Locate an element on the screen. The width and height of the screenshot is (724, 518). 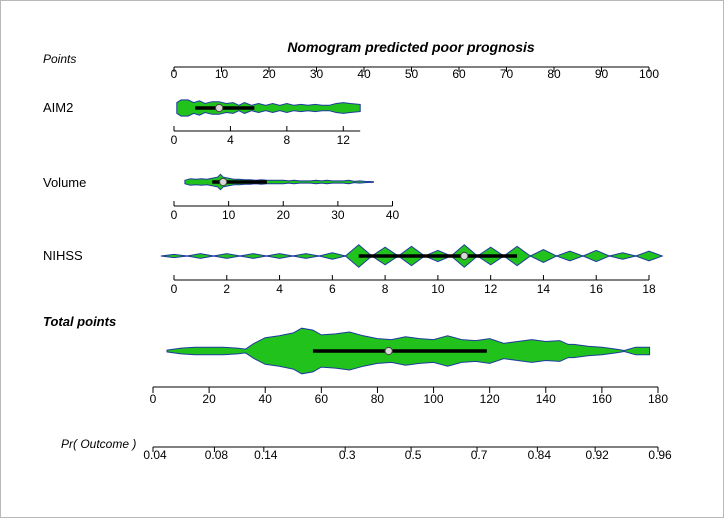
volume-label: Volume is located at coordinates (64, 182).